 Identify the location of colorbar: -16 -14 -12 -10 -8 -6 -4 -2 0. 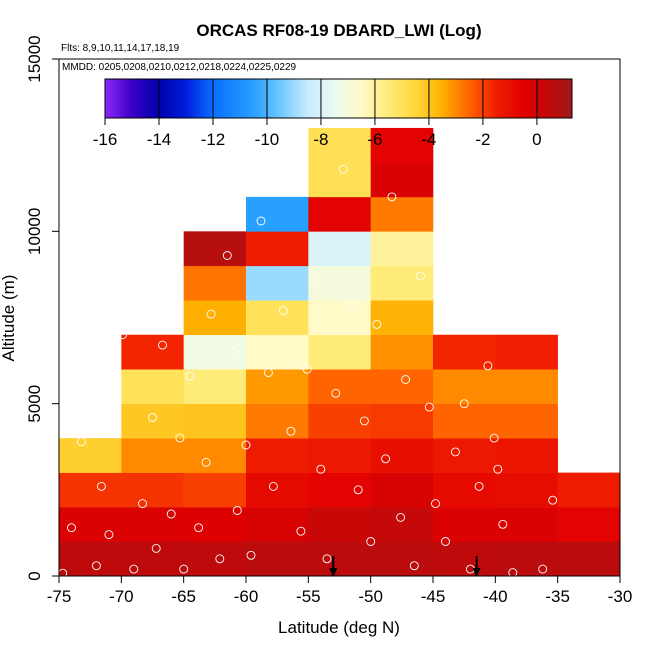
(333, 113).